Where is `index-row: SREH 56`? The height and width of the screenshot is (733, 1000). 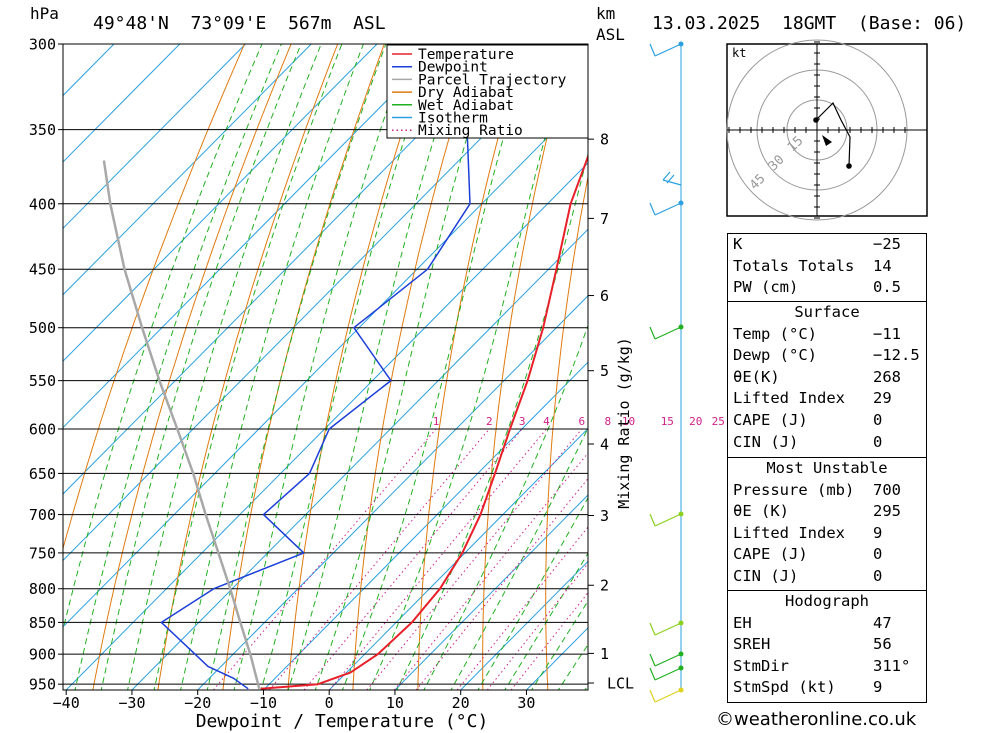 index-row: SREH 56 is located at coordinates (827, 645).